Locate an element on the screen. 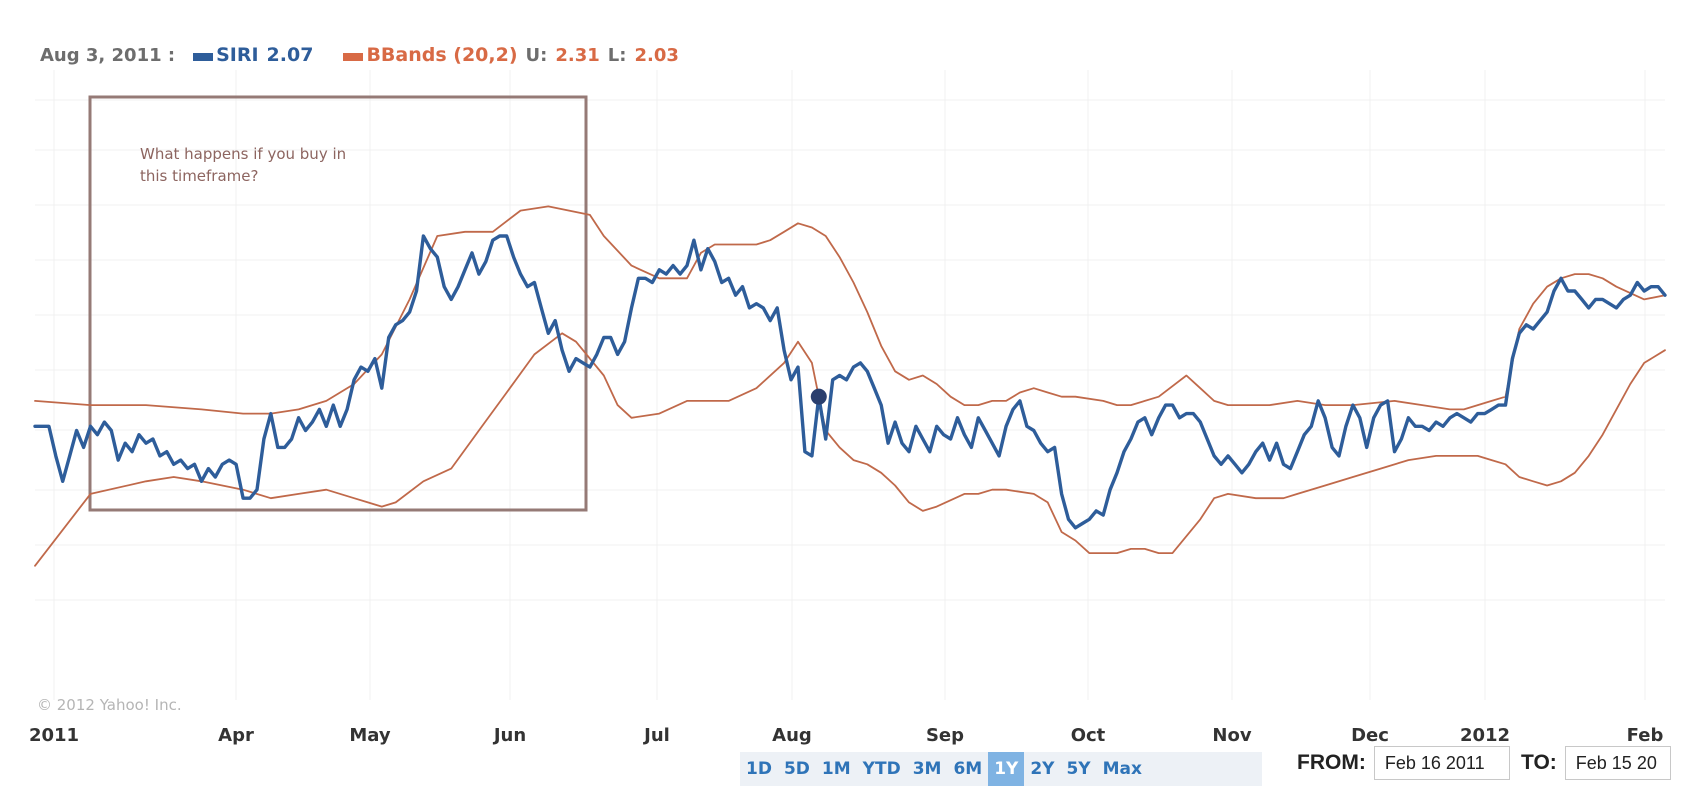  bbands-swatch is located at coordinates (353, 57).